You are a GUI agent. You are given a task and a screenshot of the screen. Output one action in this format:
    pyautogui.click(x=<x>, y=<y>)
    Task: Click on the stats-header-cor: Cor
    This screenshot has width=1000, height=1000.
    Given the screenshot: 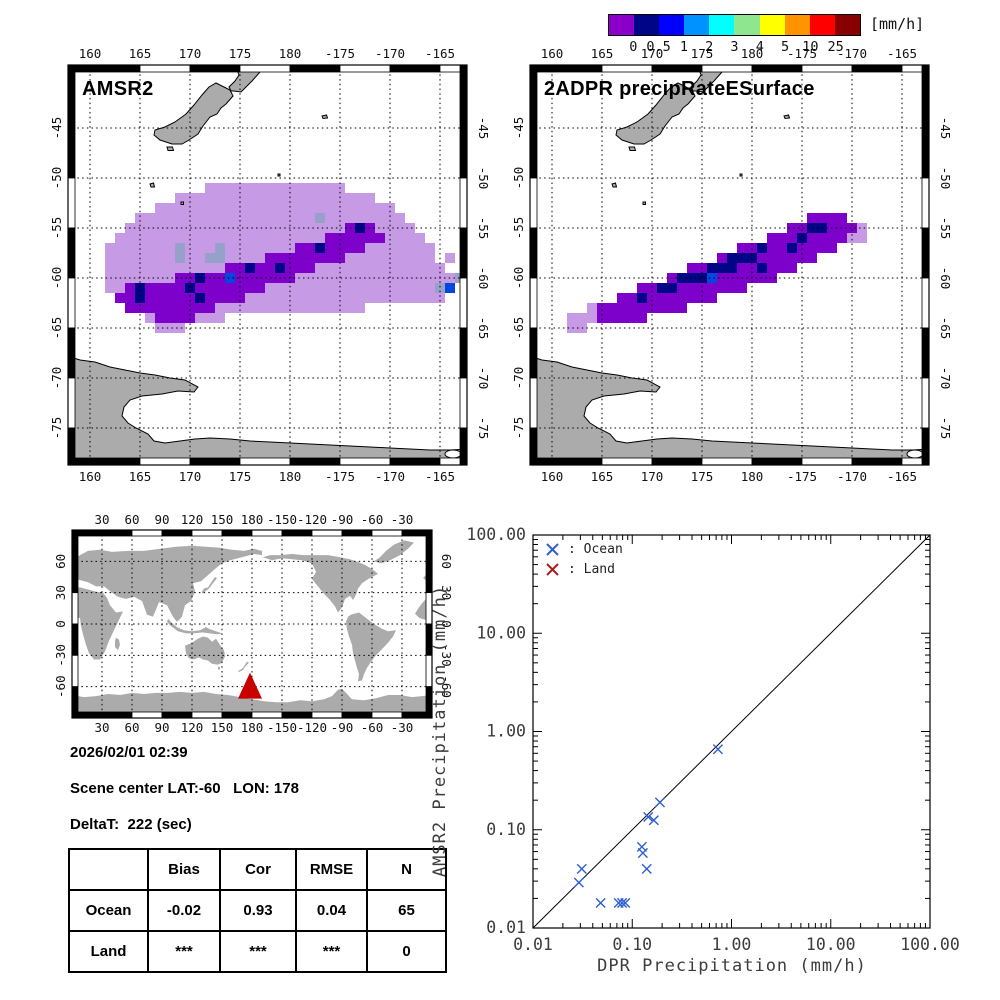 What is the action you would take?
    pyautogui.click(x=258, y=869)
    